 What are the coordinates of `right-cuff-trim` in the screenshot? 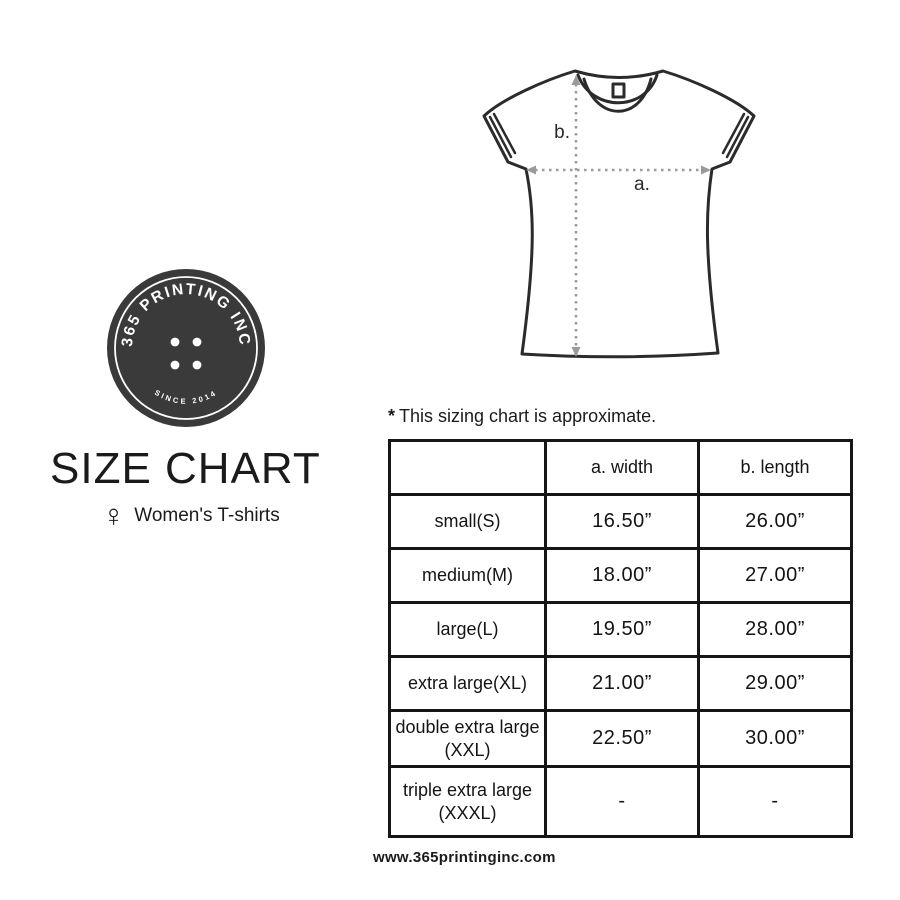 It's located at (735, 135).